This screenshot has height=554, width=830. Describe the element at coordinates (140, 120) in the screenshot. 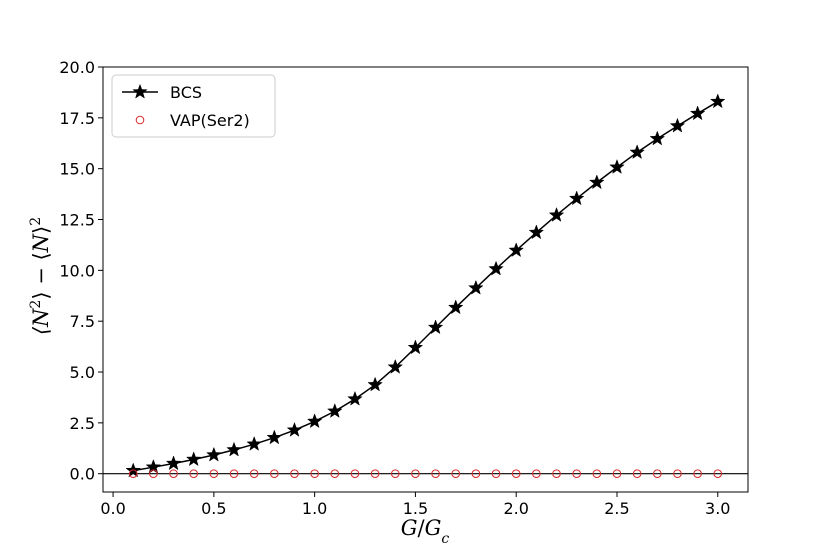

I see `legend-circle-marker` at that location.